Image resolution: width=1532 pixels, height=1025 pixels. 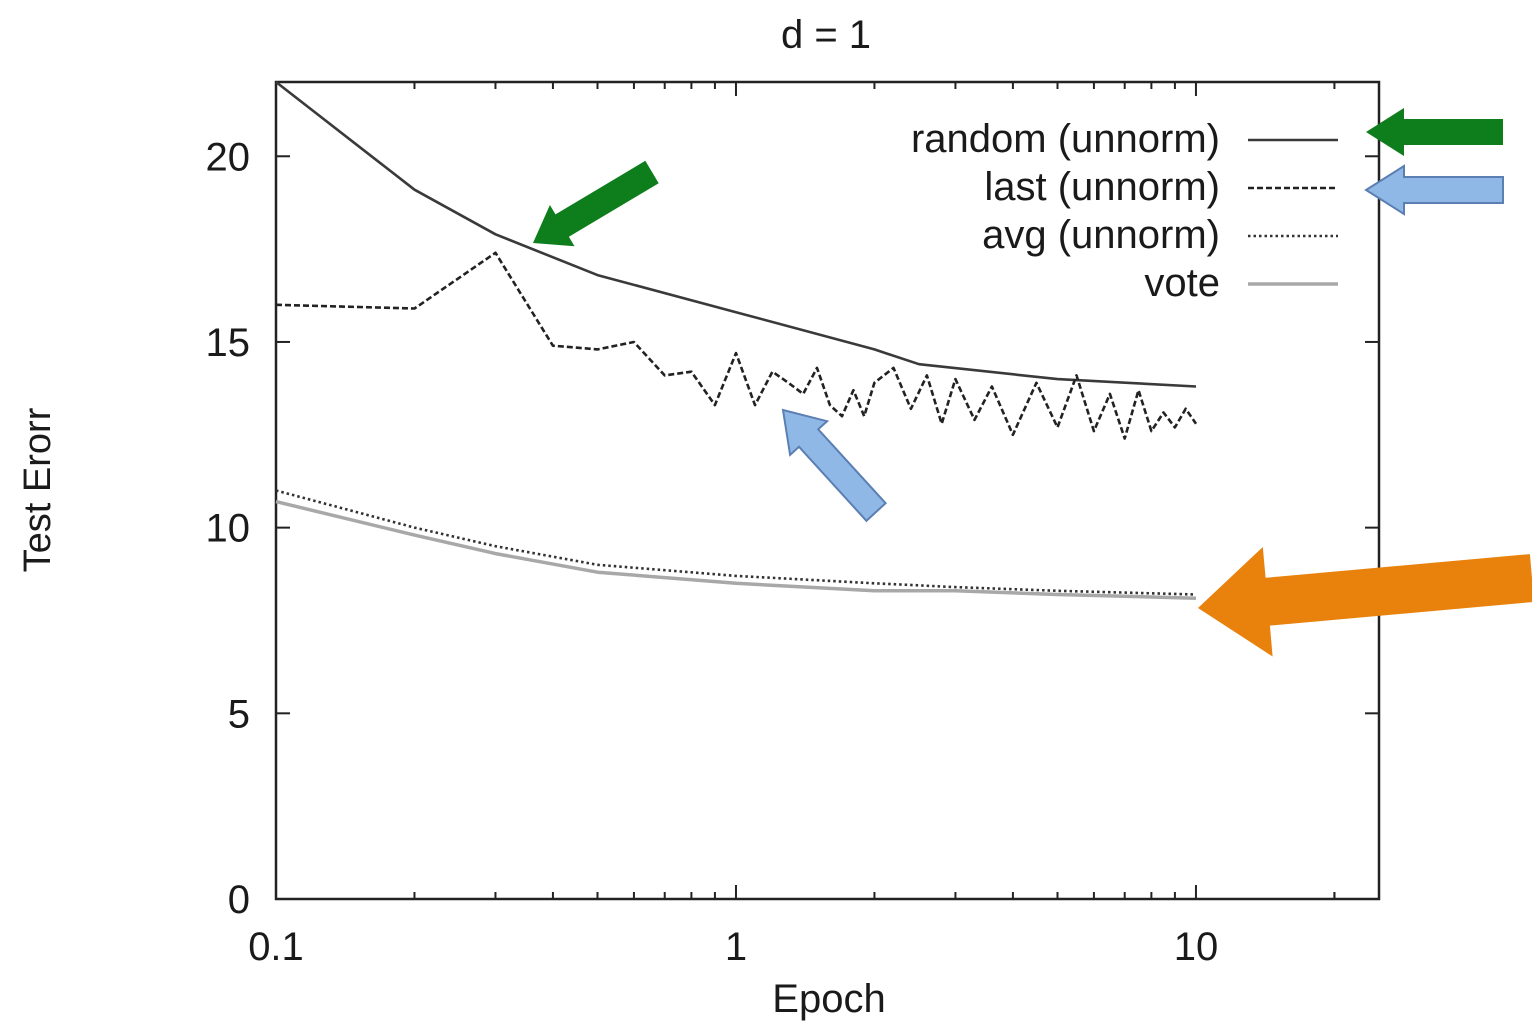 What do you see at coordinates (276, 947) in the screenshot?
I see `x-tick-label: 0.1` at bounding box center [276, 947].